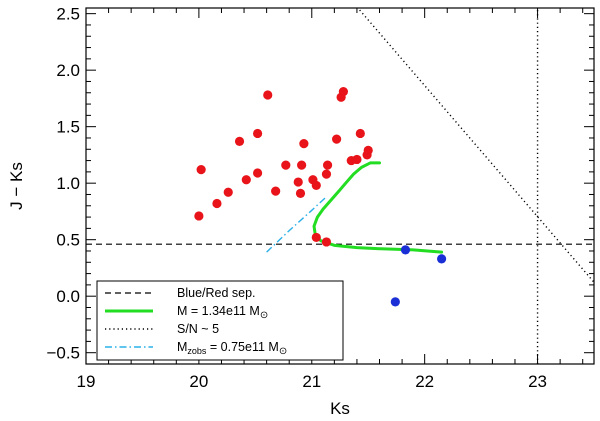 Image resolution: width=600 pixels, height=421 pixels. What do you see at coordinates (424, 381) in the screenshot?
I see `x-tick-label: 22` at bounding box center [424, 381].